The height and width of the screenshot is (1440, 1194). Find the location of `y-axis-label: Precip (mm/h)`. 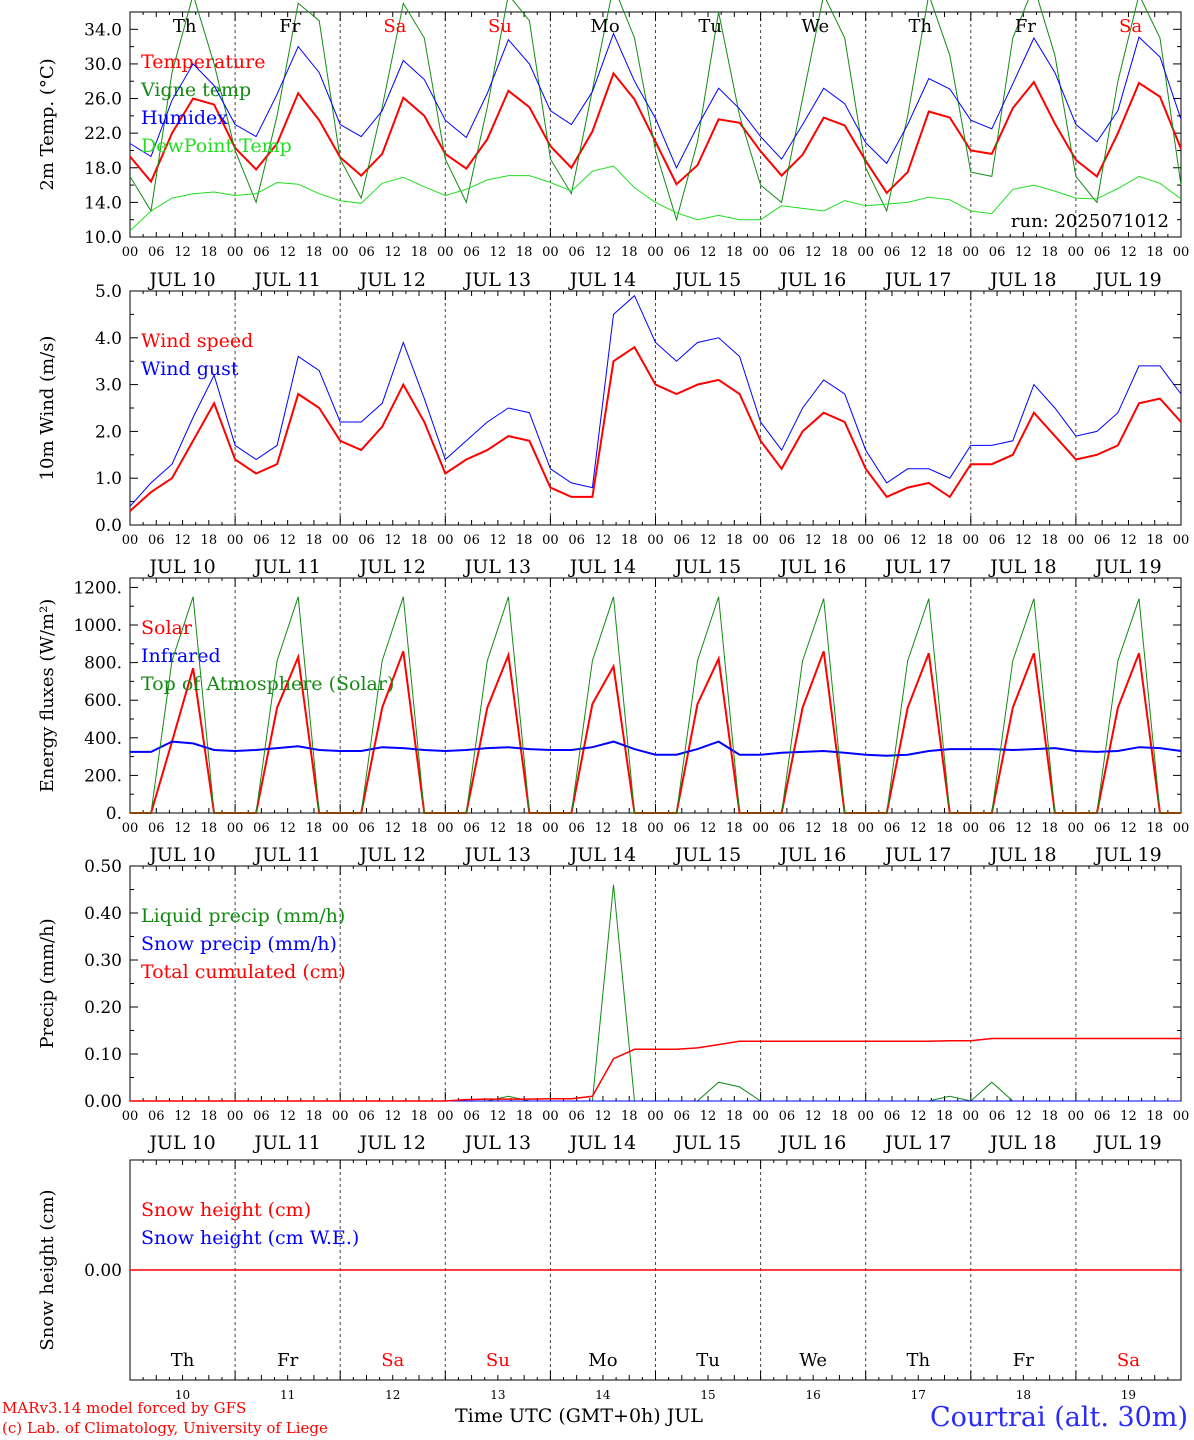

y-axis-label: Precip (mm/h) is located at coordinates (47, 983).